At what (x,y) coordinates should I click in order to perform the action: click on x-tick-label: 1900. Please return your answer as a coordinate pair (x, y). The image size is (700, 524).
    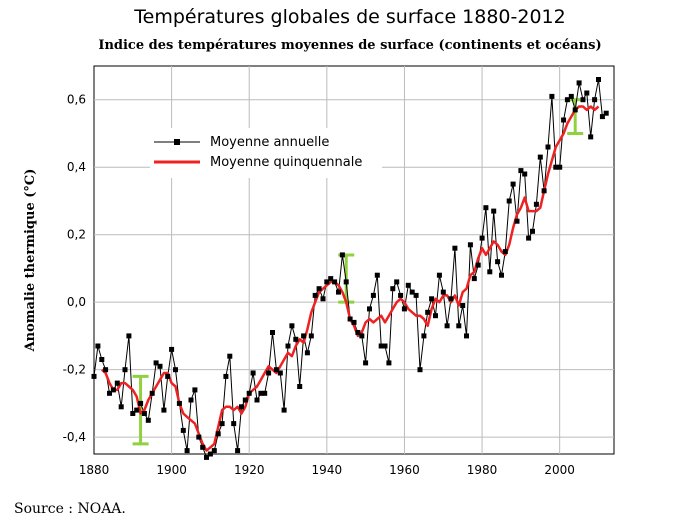
    Looking at the image, I should click on (171, 470).